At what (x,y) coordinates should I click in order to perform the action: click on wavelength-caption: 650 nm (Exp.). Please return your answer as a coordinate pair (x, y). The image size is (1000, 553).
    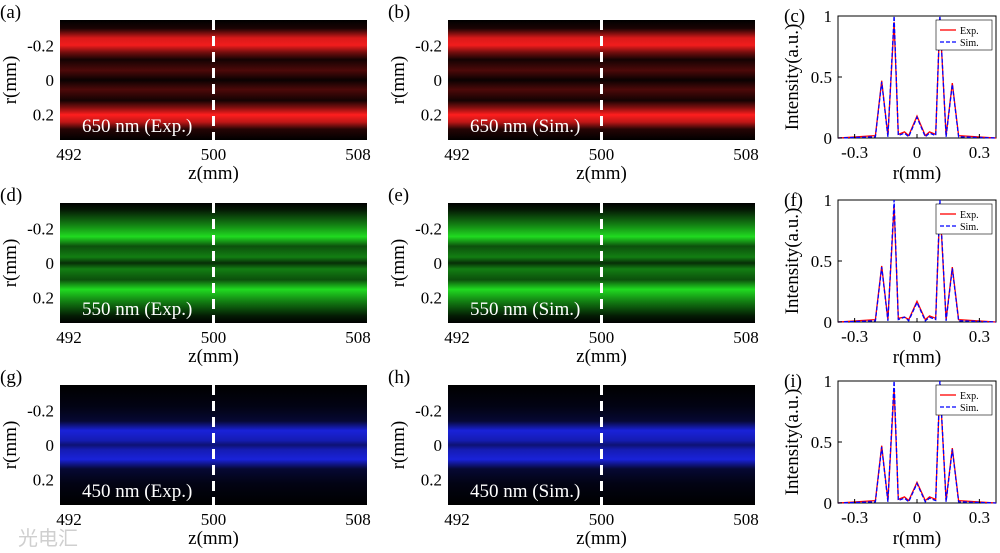
    Looking at the image, I should click on (137, 126).